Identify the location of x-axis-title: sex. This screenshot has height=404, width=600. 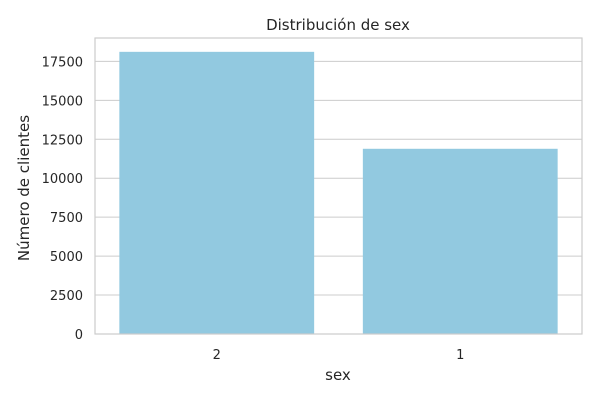
(338, 375).